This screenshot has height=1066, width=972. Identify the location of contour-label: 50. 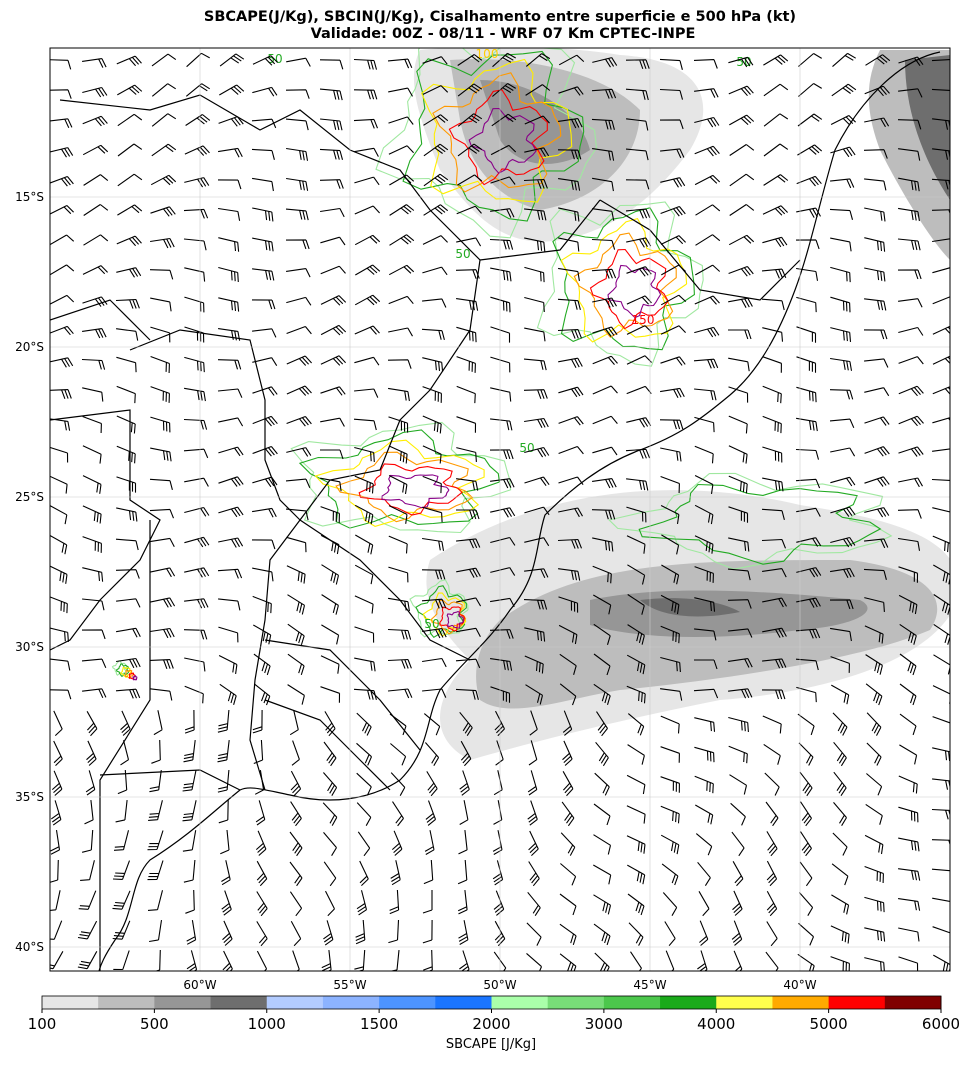
(431, 624).